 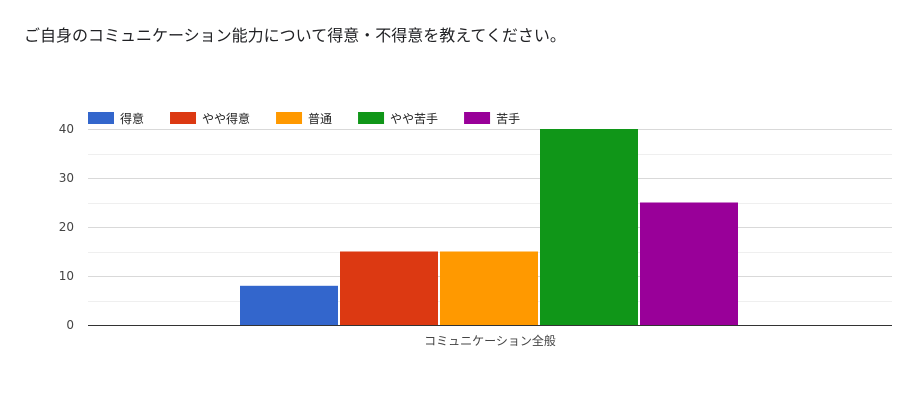 I want to click on bar-普通, so click(x=489, y=288).